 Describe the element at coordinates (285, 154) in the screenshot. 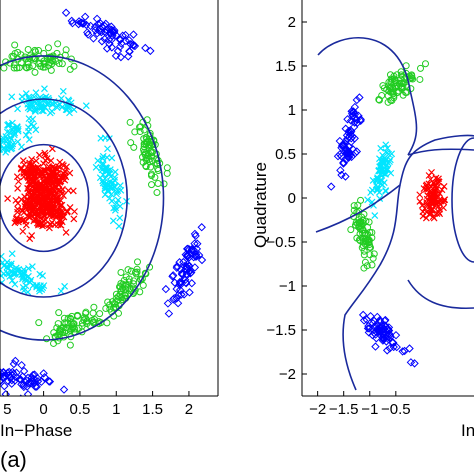

I see `y-tick-label: 0.5` at that location.